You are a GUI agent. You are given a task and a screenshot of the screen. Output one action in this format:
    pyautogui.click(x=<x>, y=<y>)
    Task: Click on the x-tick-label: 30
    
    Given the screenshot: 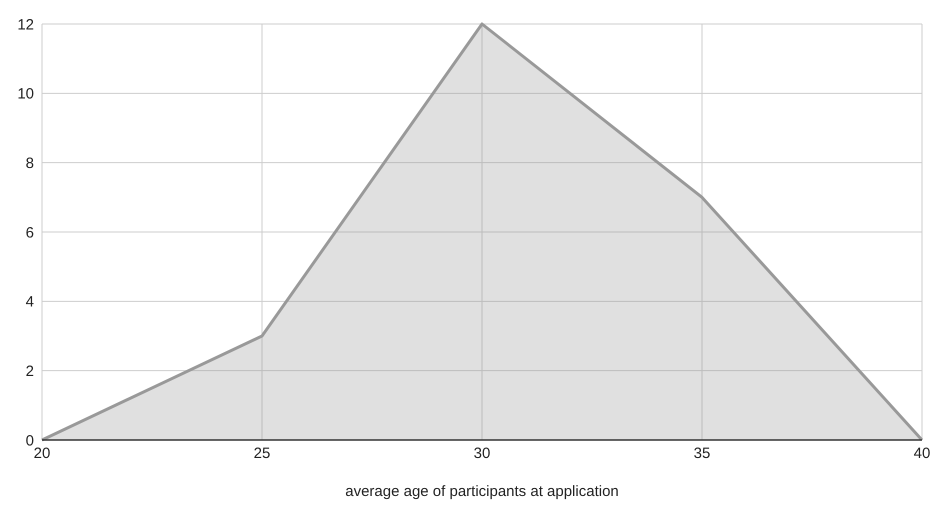 What is the action you would take?
    pyautogui.click(x=482, y=453)
    